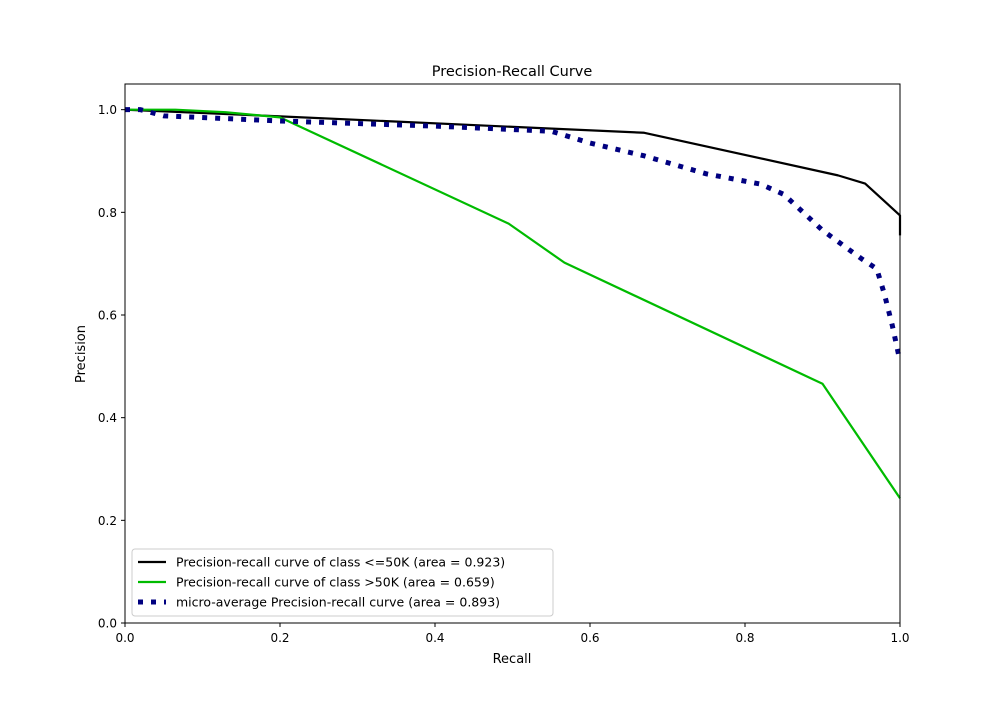  Describe the element at coordinates (107, 521) in the screenshot. I see `y-tick-label: 0.2` at that location.